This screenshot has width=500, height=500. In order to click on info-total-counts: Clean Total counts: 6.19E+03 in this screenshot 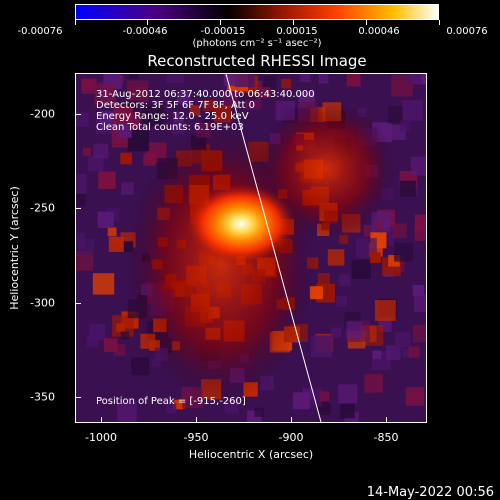, I will do `click(170, 127)`.